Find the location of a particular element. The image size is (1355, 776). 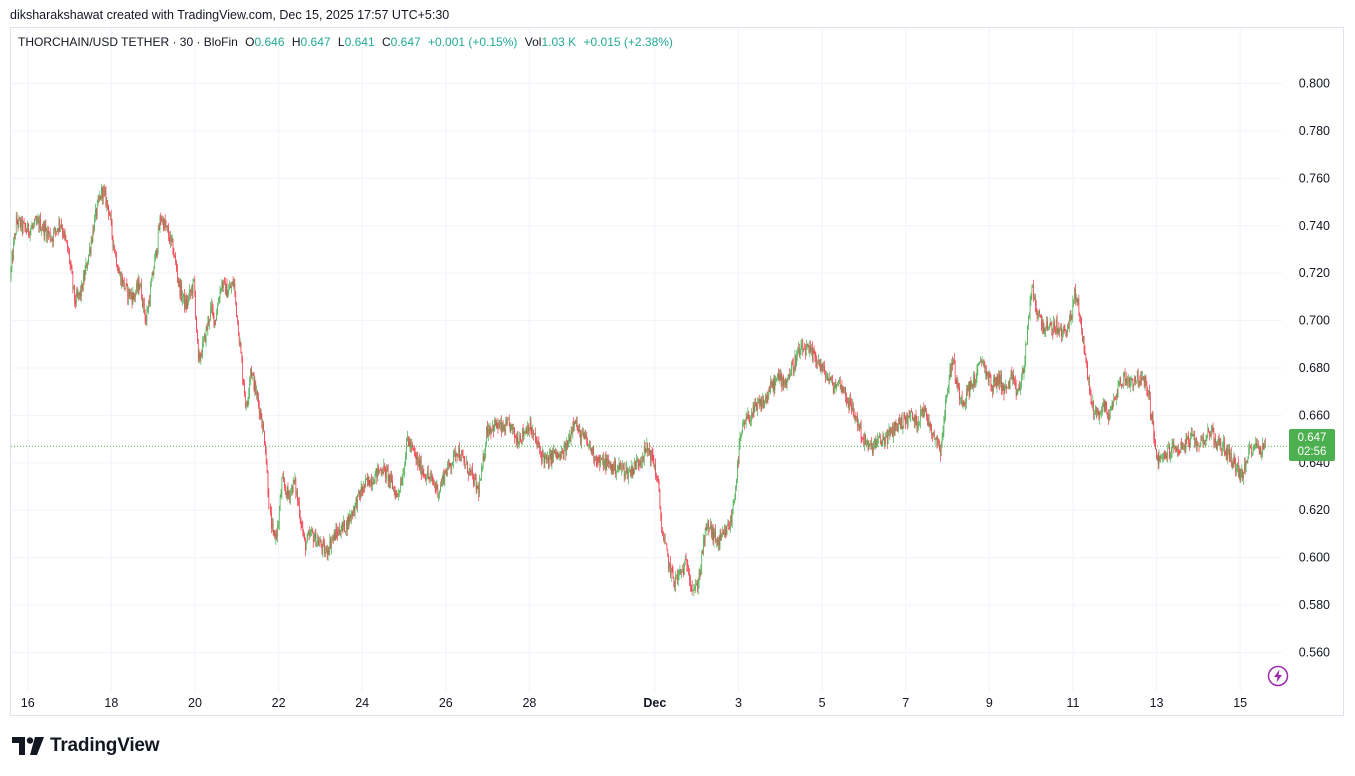

symbol-title: THORCHAIN/USD TETHER · 30 · BloFin is located at coordinates (128, 42).